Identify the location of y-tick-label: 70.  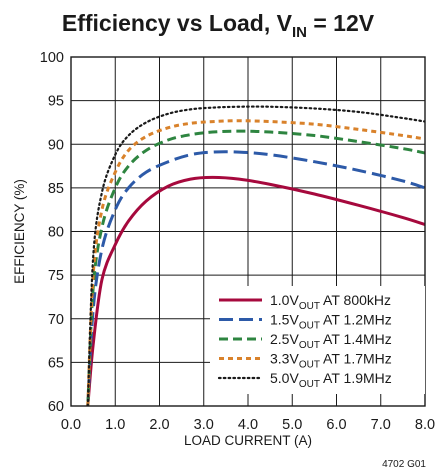
(56, 320).